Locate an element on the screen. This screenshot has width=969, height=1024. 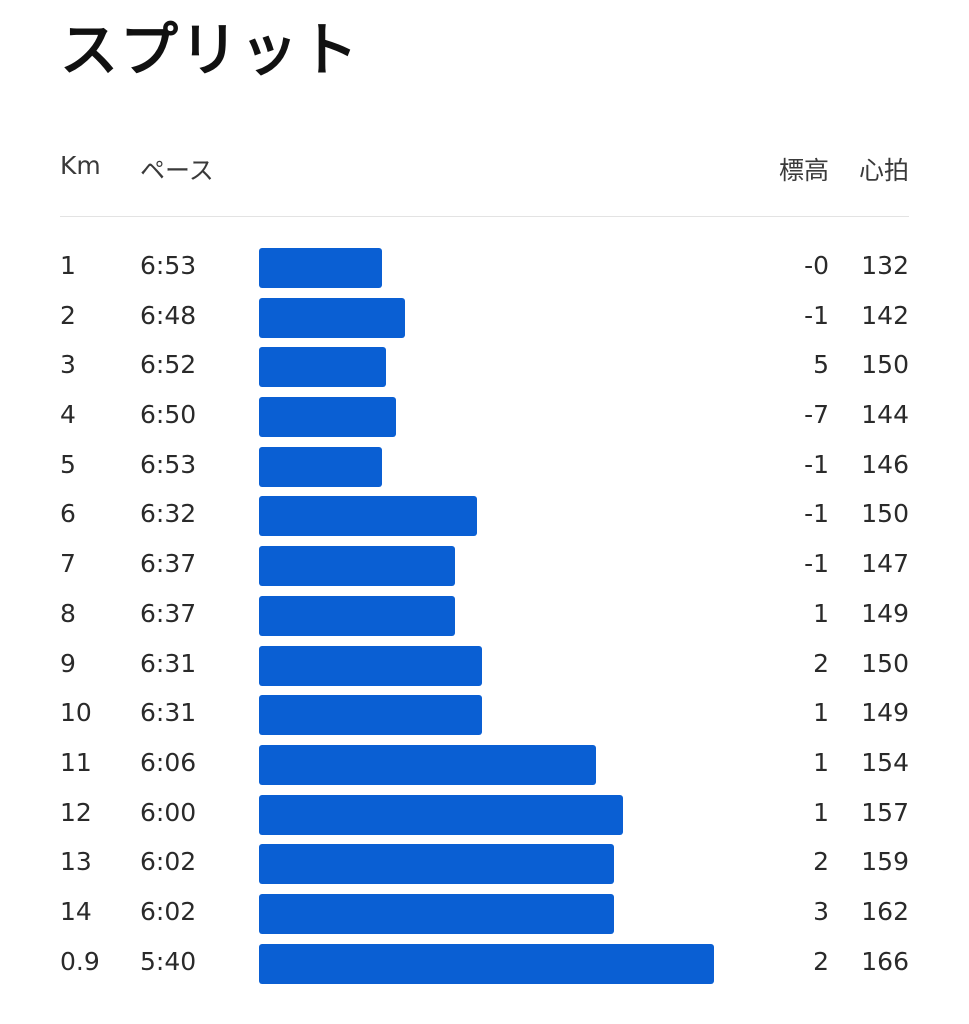
split-km: 14 is located at coordinates (76, 911).